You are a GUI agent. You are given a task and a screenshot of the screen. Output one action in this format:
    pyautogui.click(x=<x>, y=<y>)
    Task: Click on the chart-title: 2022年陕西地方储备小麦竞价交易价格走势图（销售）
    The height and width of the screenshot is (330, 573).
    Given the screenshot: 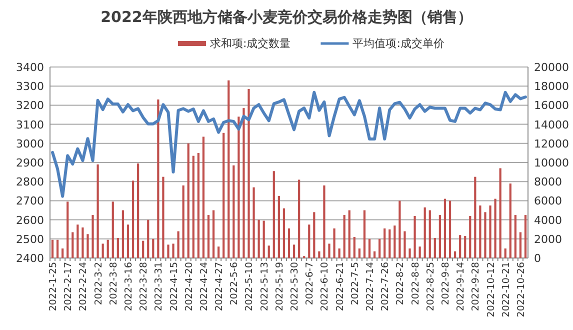 What is the action you would take?
    pyautogui.click(x=286, y=17)
    